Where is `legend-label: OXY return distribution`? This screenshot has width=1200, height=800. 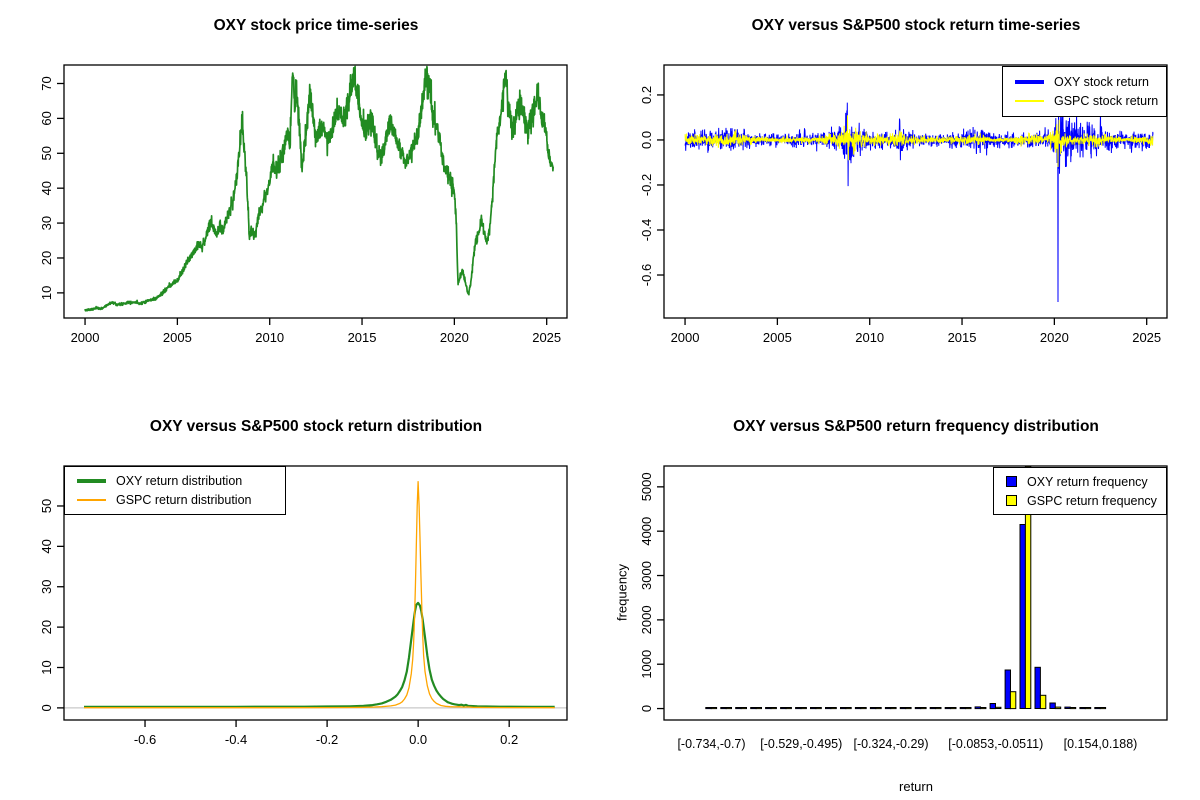 legend-label: OXY return distribution is located at coordinates (179, 481).